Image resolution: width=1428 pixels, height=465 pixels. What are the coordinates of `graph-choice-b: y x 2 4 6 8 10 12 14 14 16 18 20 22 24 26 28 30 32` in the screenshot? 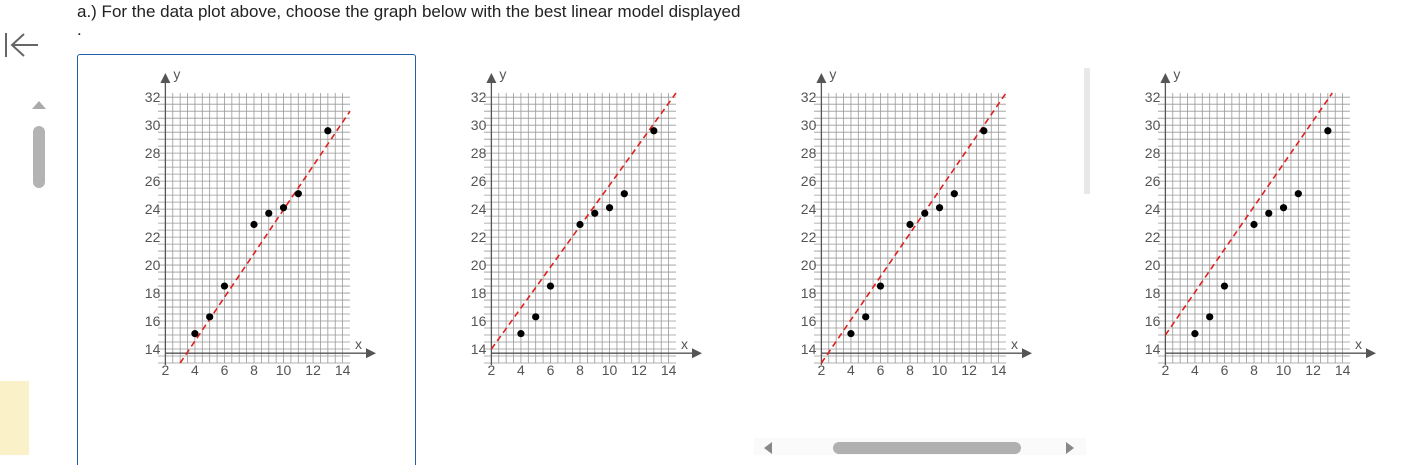 It's located at (581, 221).